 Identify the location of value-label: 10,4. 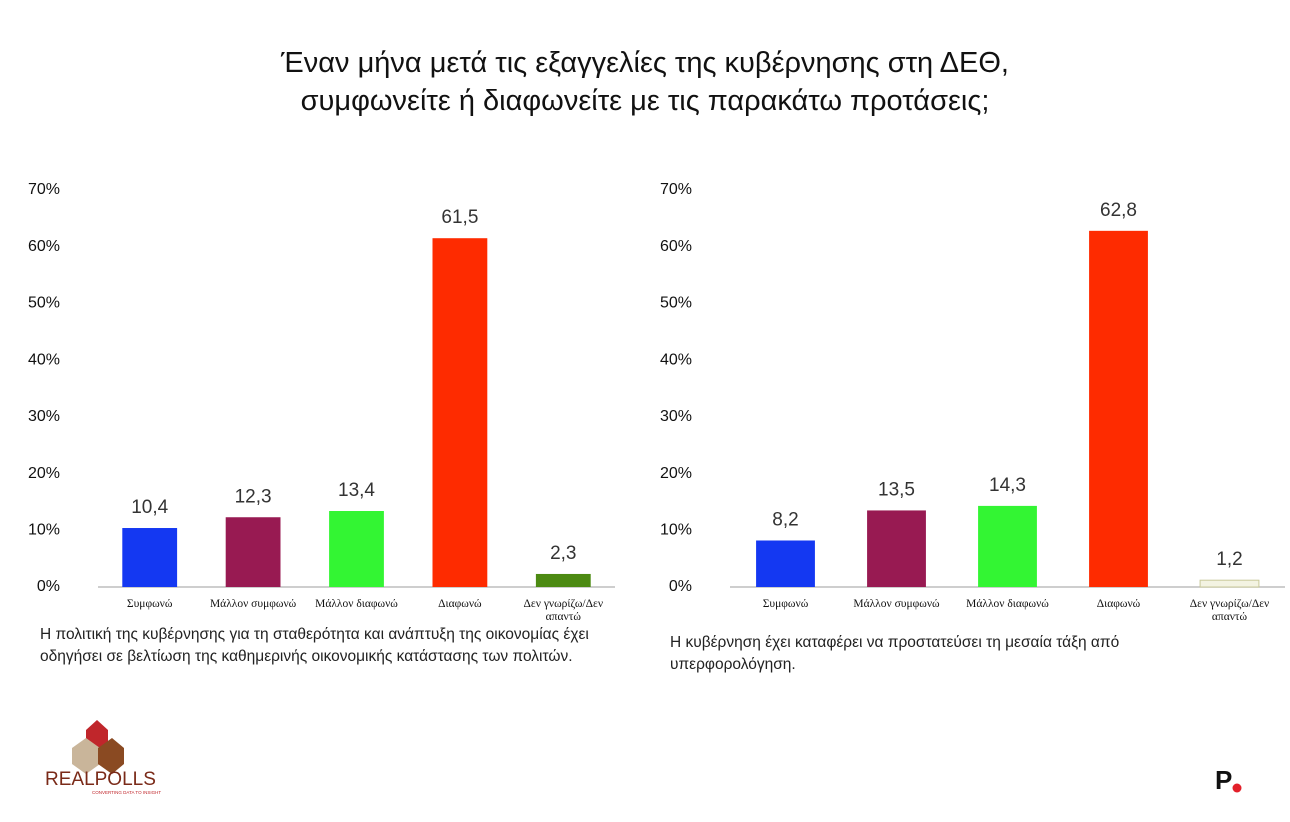
(149, 507).